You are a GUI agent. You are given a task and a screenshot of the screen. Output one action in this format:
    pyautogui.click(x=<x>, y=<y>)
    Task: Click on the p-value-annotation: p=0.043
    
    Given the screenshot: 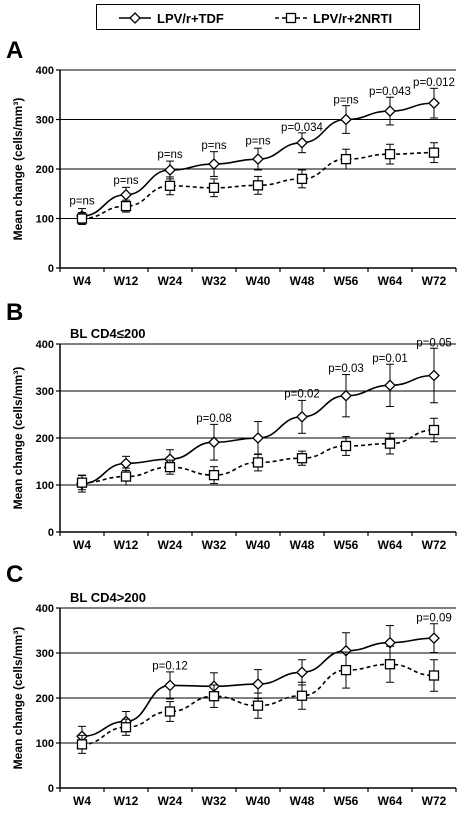 What is the action you would take?
    pyautogui.click(x=390, y=92)
    